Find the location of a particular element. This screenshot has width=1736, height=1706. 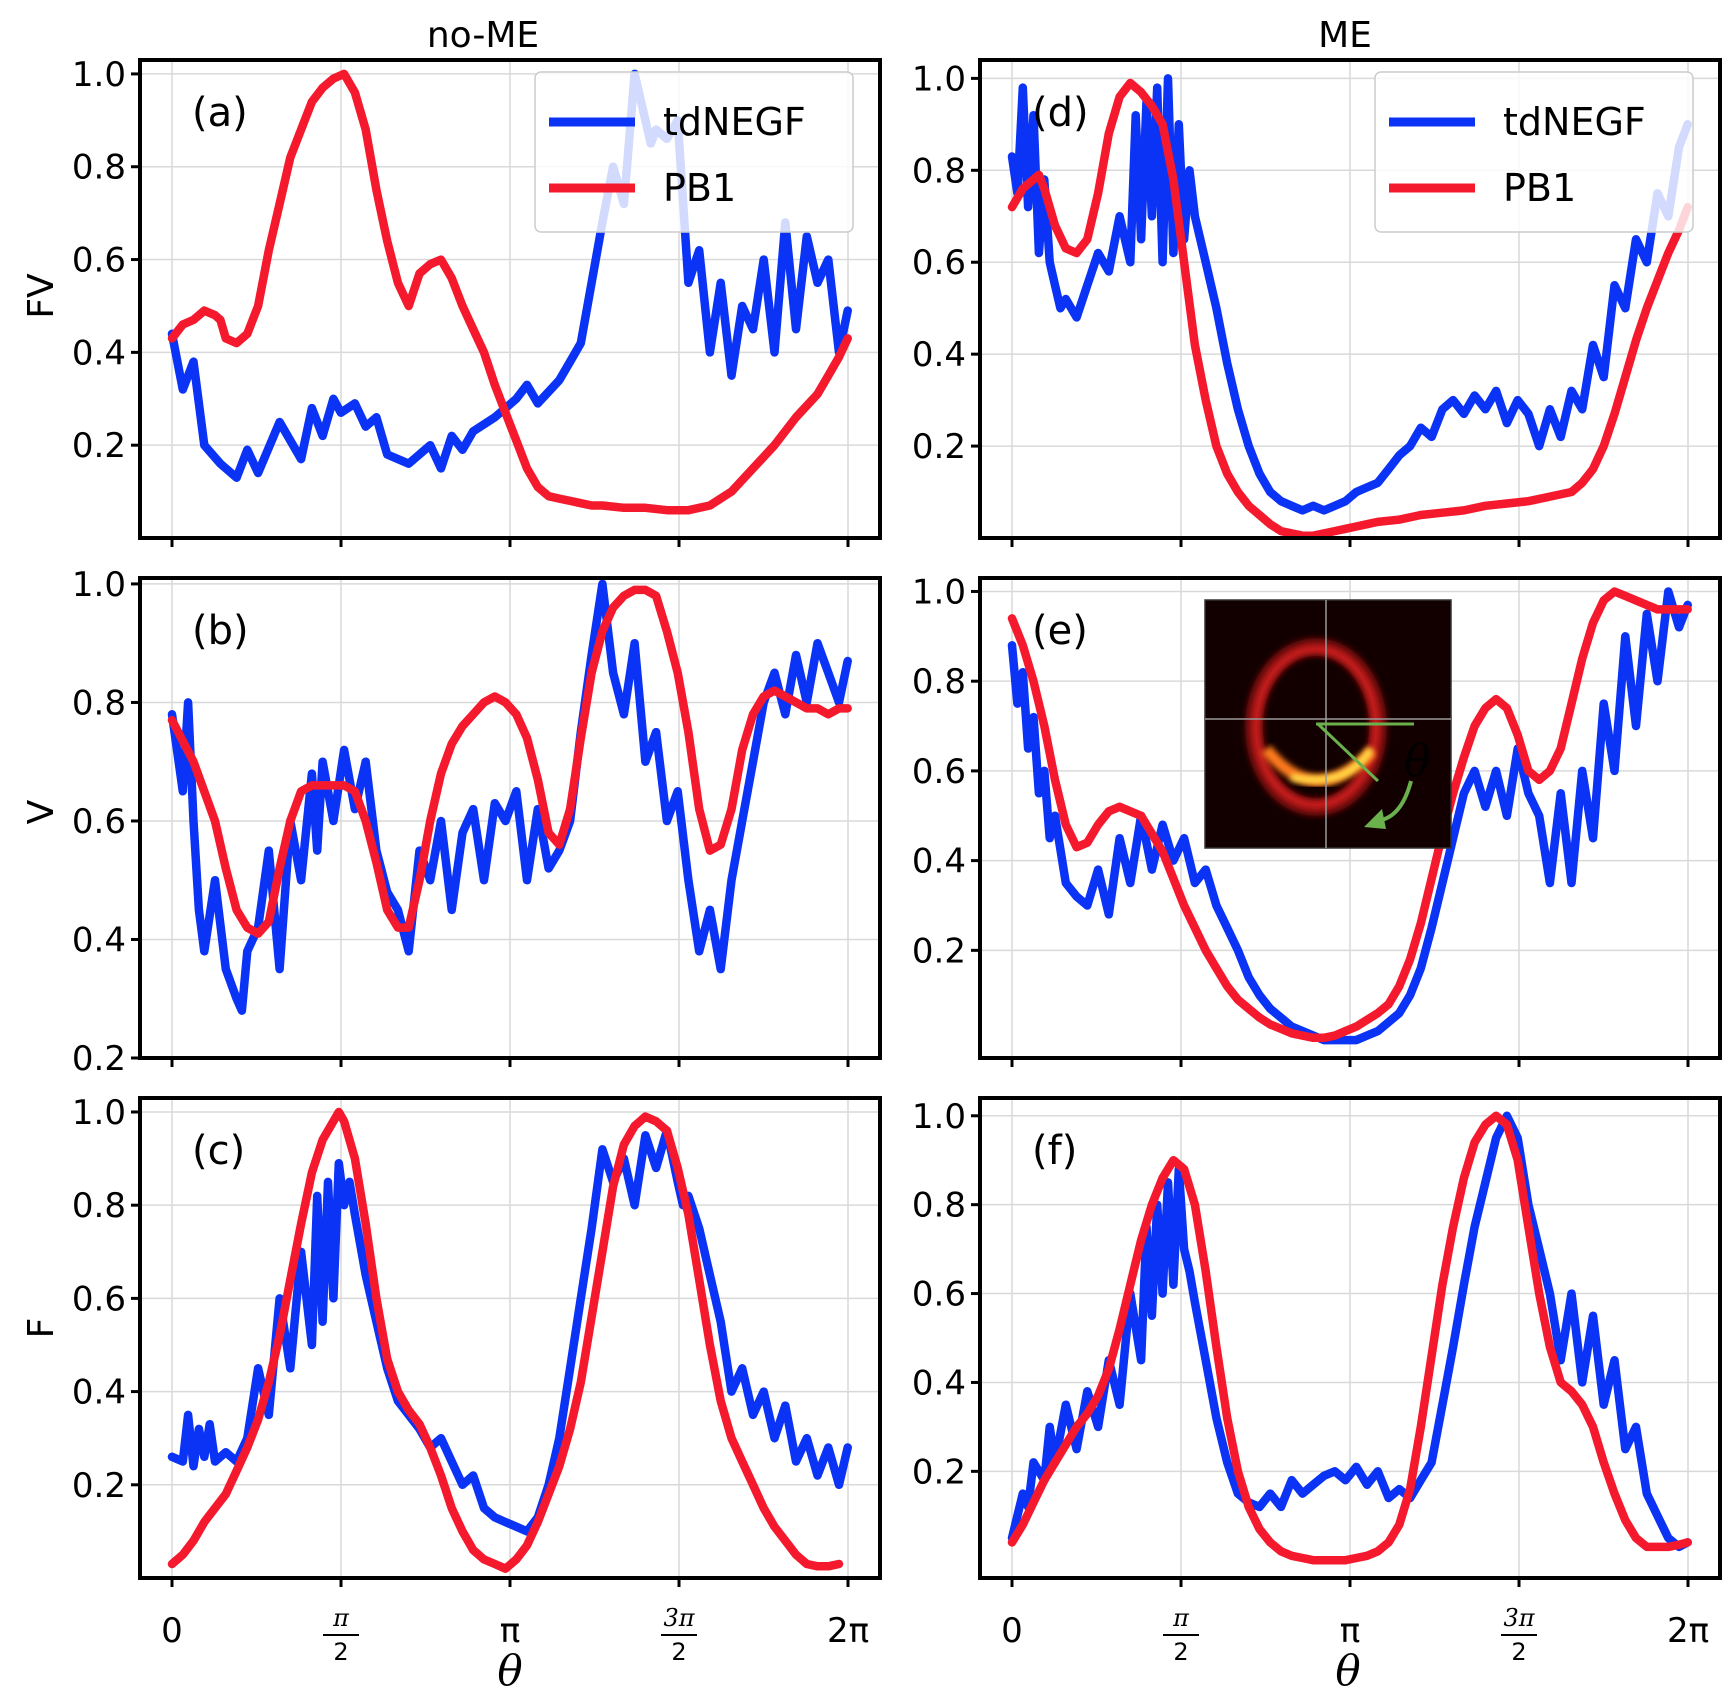

panel-a: 0.2 0.4 0.6 0.8 1.0 (a) tdNEGF PB1 is located at coordinates (477, 301).